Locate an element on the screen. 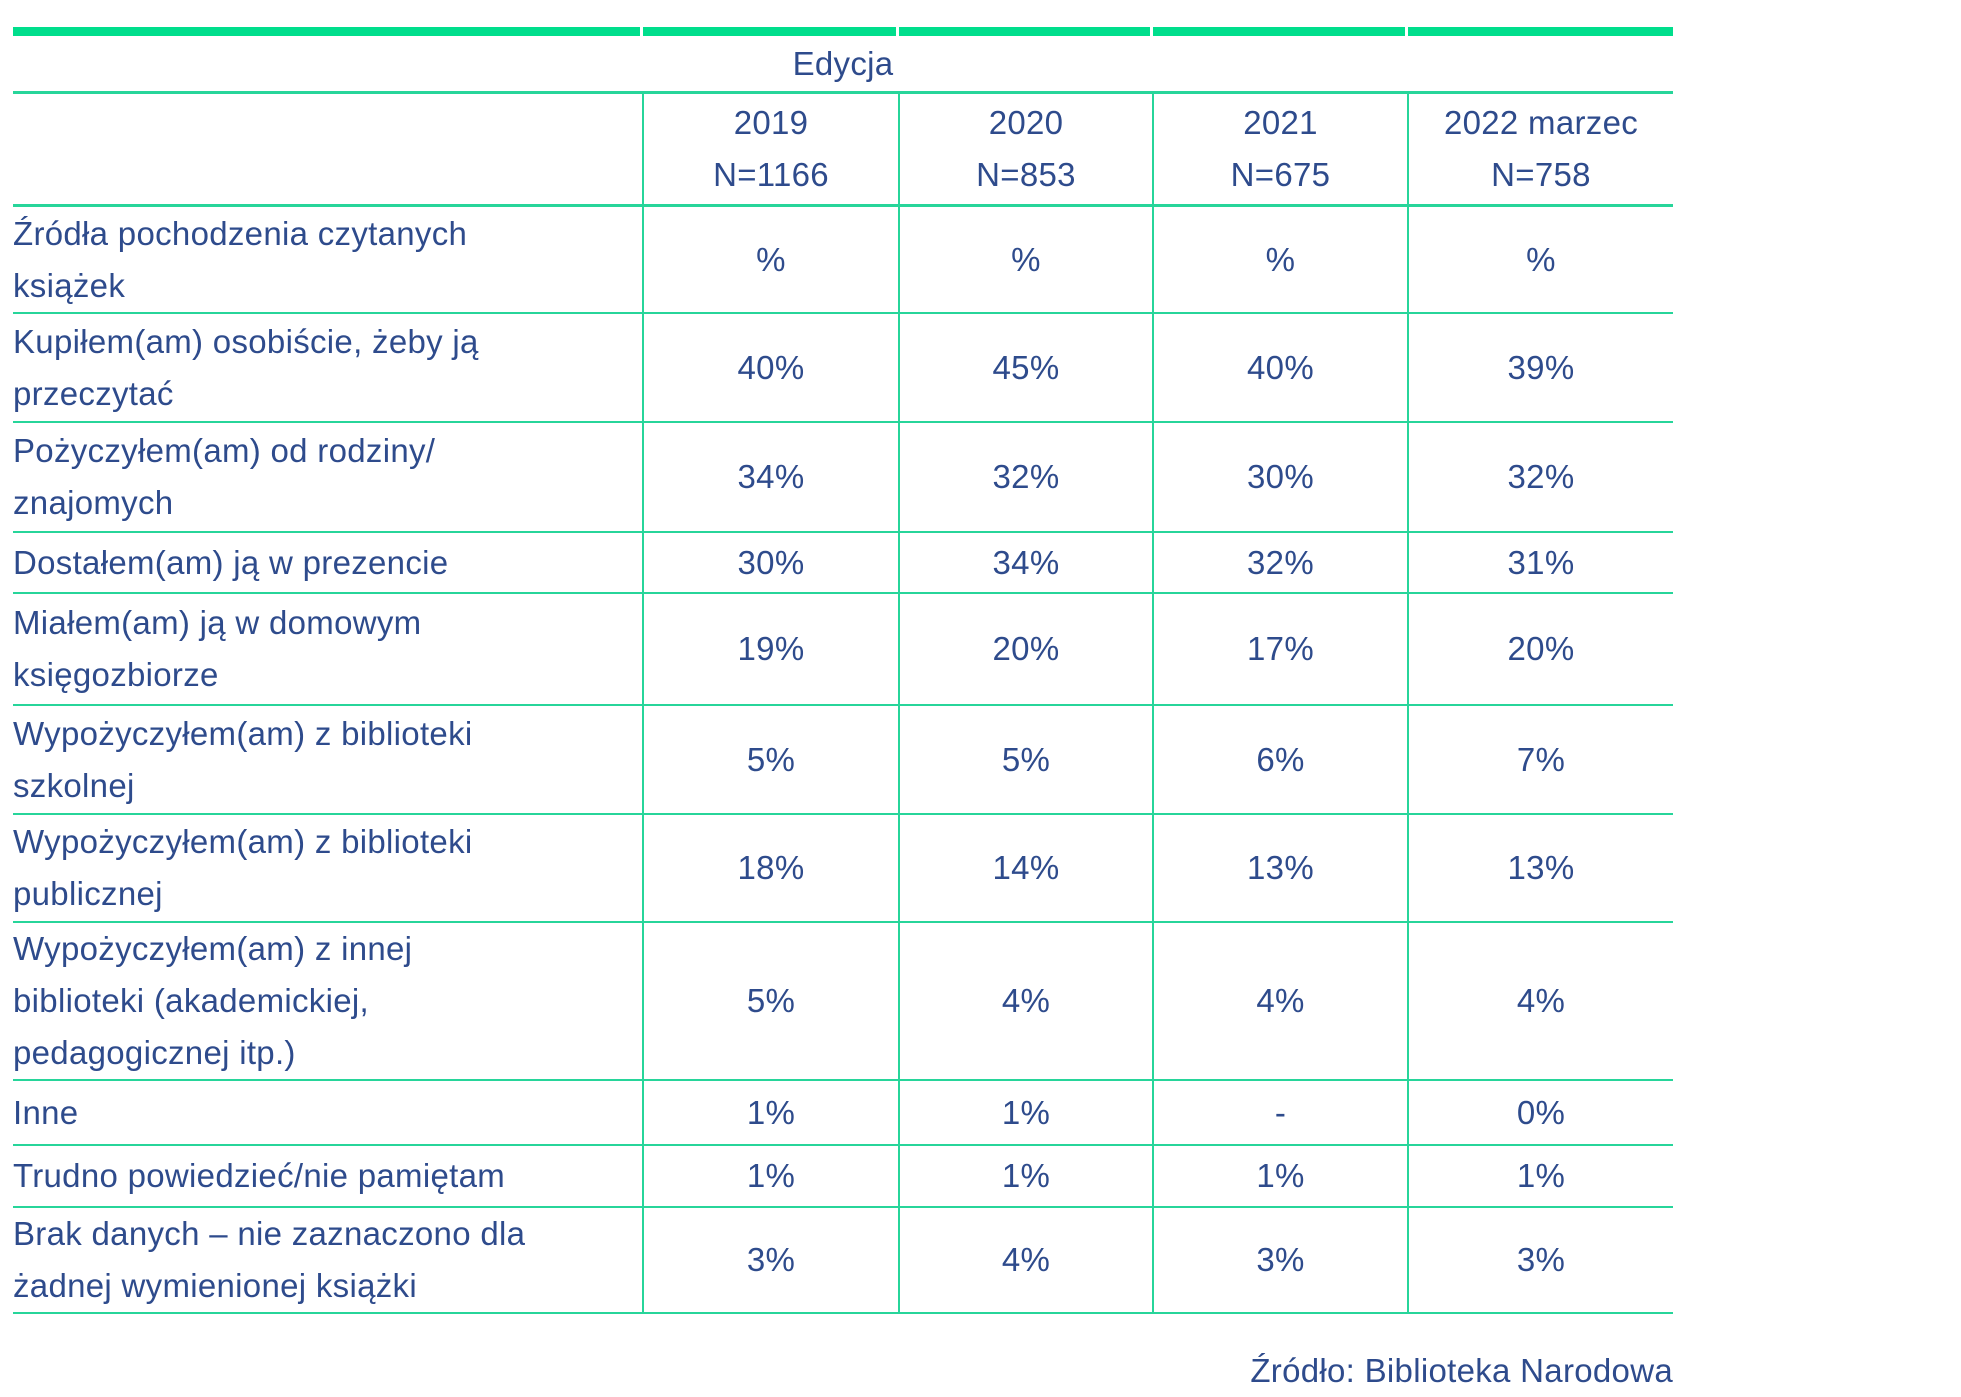  category-label: Pożyczyłem(am) od rodziny/ znajomych is located at coordinates (328, 477).